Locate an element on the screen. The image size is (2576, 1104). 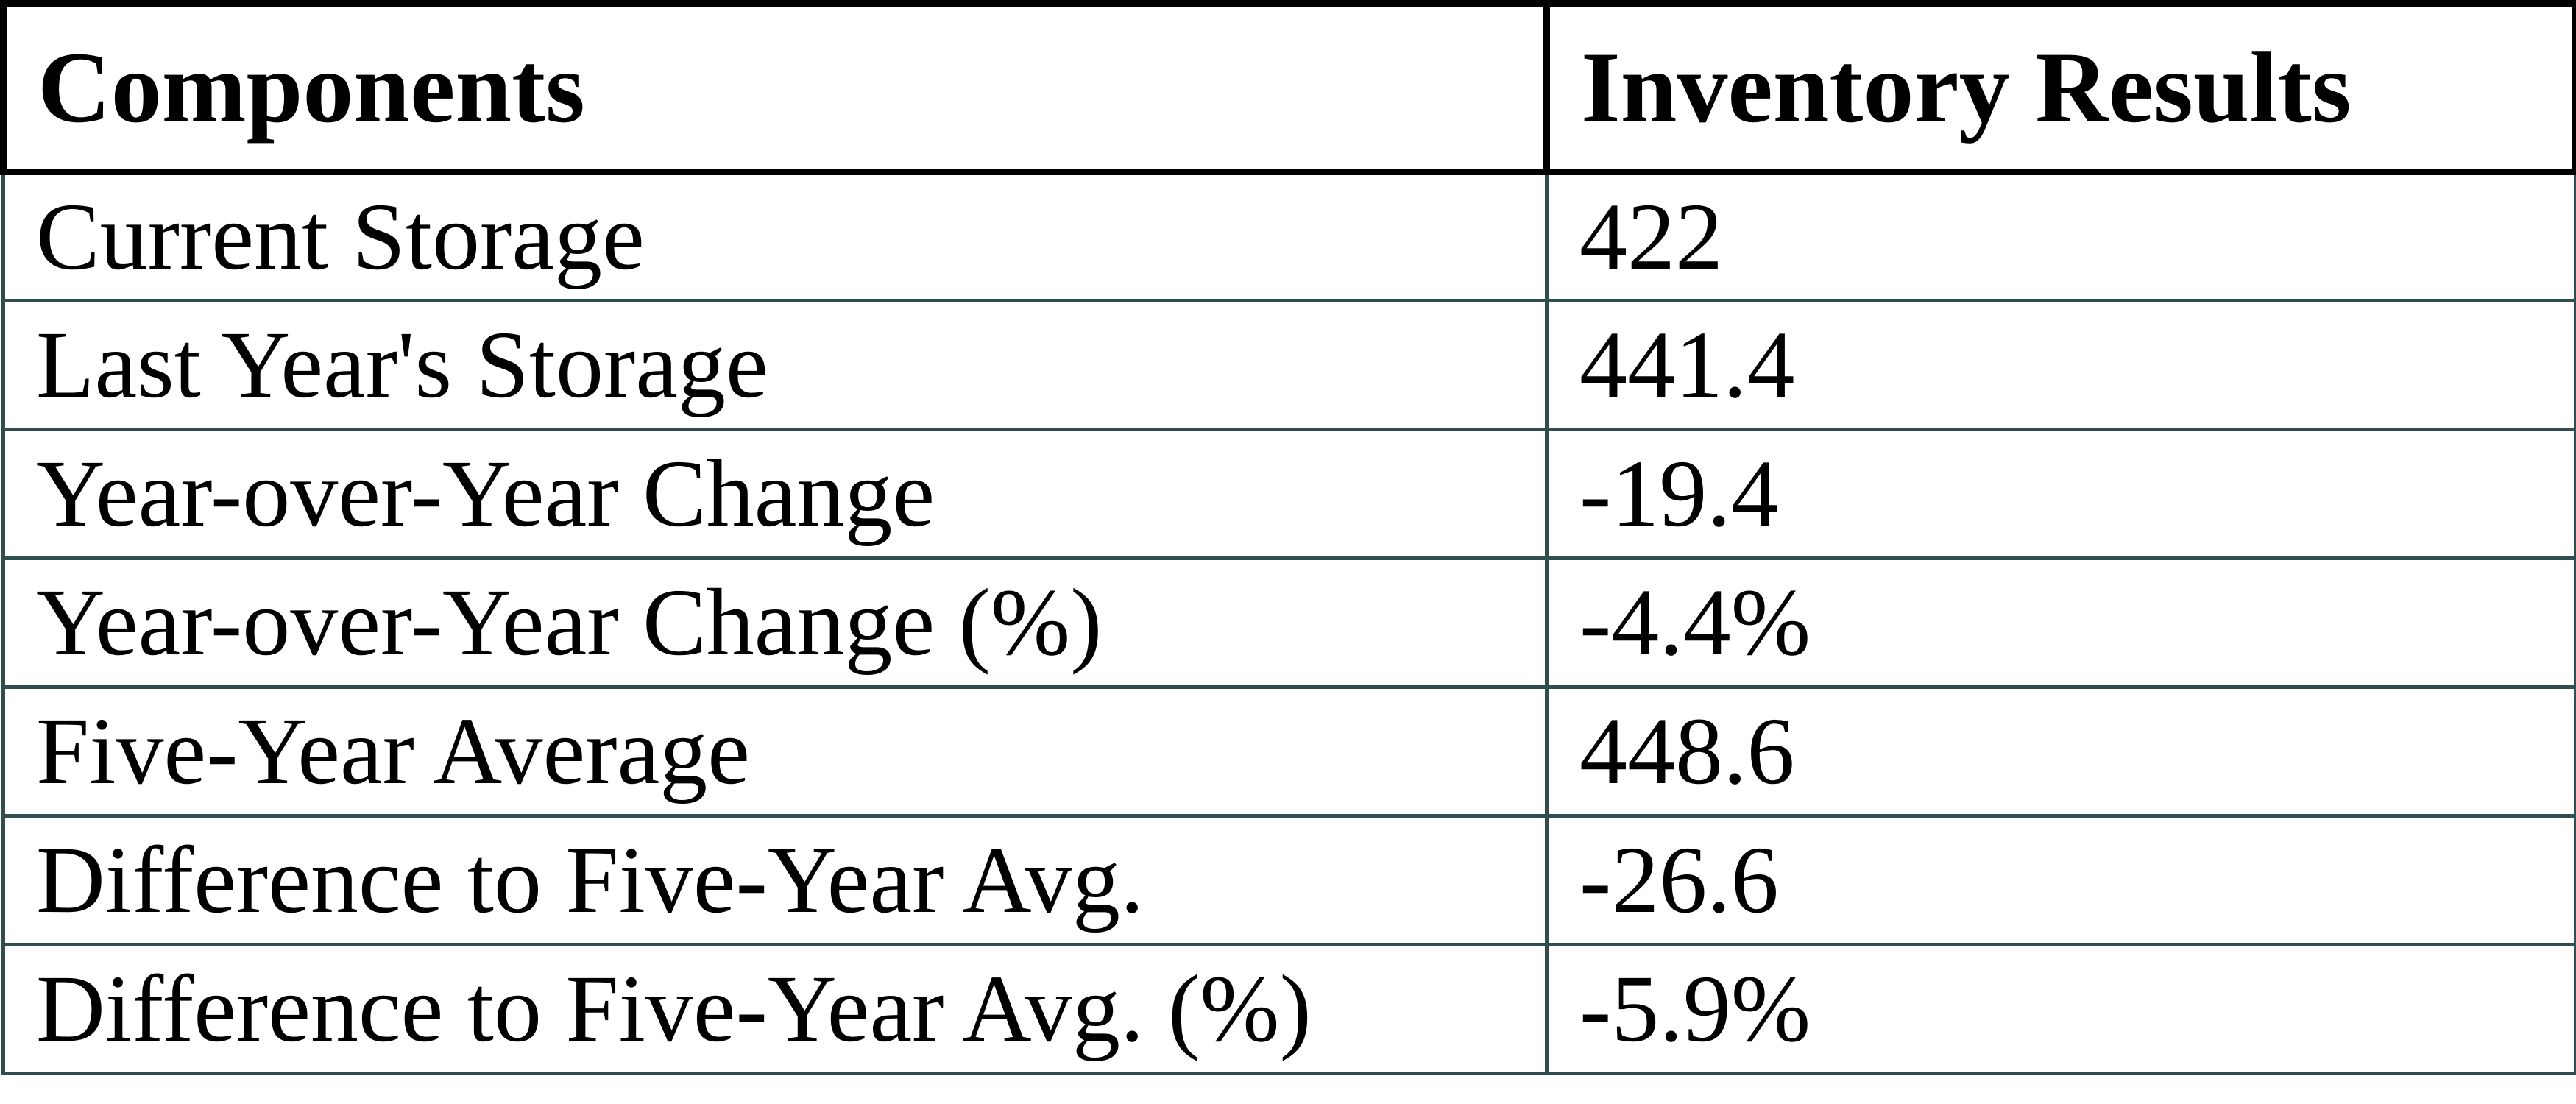
row-value: -26.6 is located at coordinates (2060, 880).